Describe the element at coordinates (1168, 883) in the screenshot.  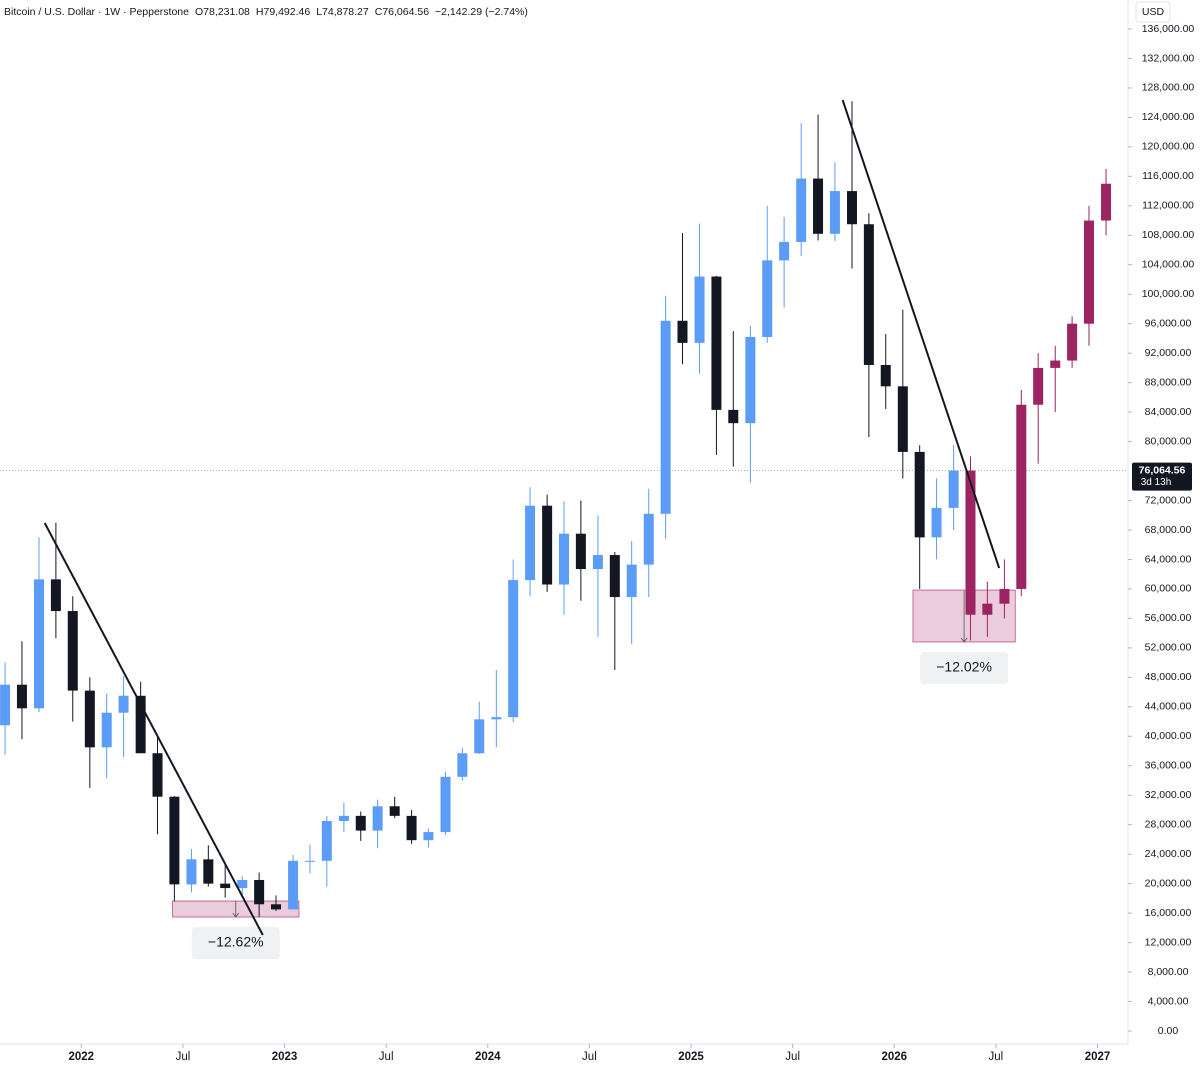
I see `y-tick-label: 20,000.00` at that location.